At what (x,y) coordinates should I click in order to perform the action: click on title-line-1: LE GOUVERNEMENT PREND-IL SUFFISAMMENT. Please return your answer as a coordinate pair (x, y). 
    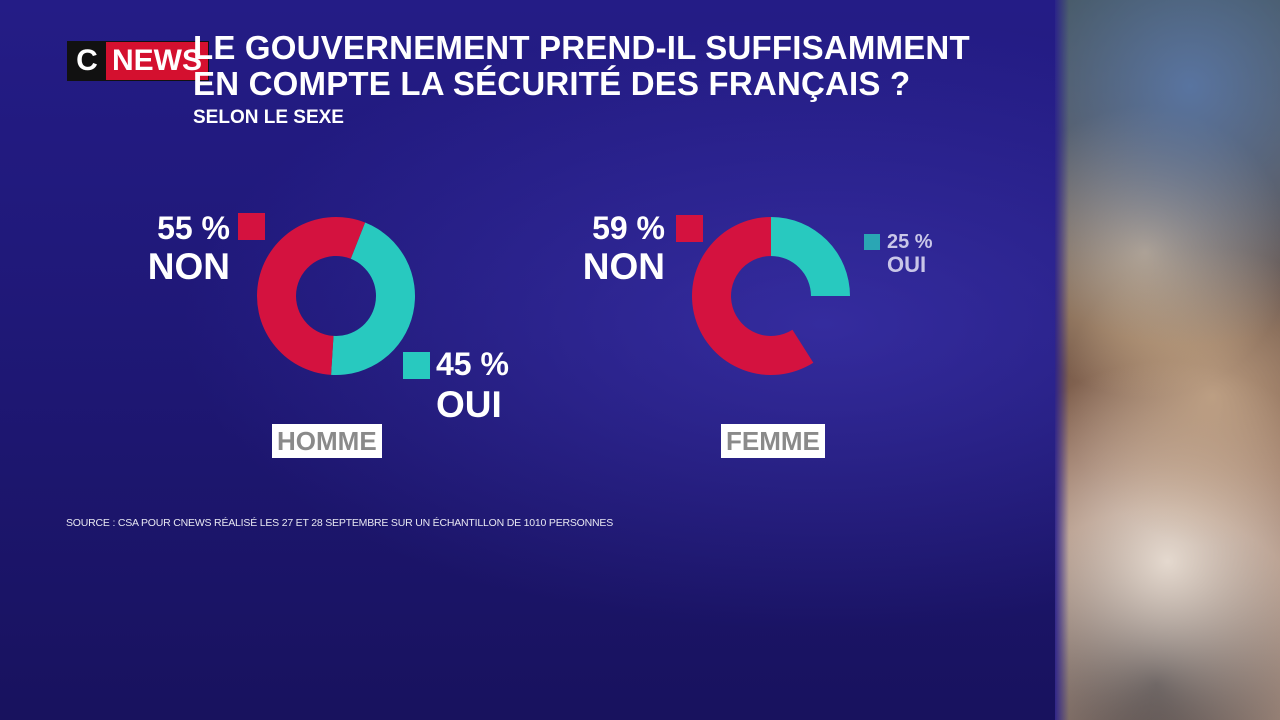
    Looking at the image, I should click on (581, 47).